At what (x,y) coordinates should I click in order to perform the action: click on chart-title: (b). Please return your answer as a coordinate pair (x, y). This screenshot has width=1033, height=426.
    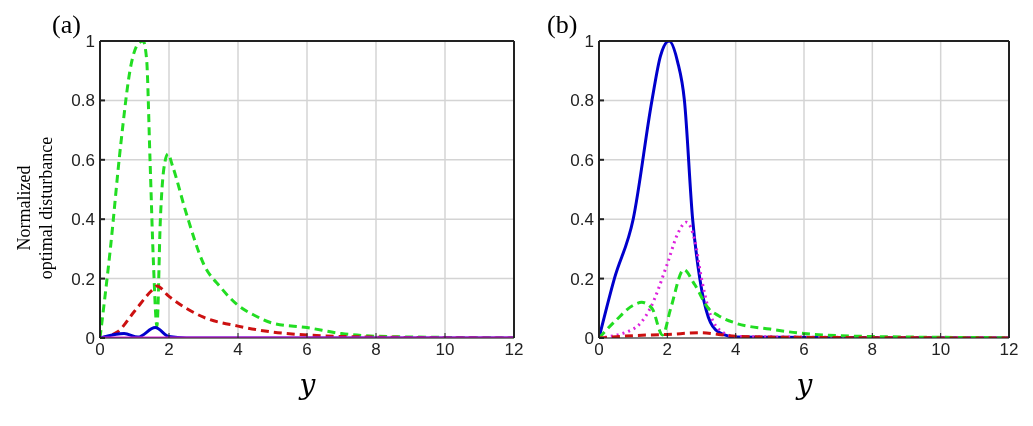
    Looking at the image, I should click on (562, 25).